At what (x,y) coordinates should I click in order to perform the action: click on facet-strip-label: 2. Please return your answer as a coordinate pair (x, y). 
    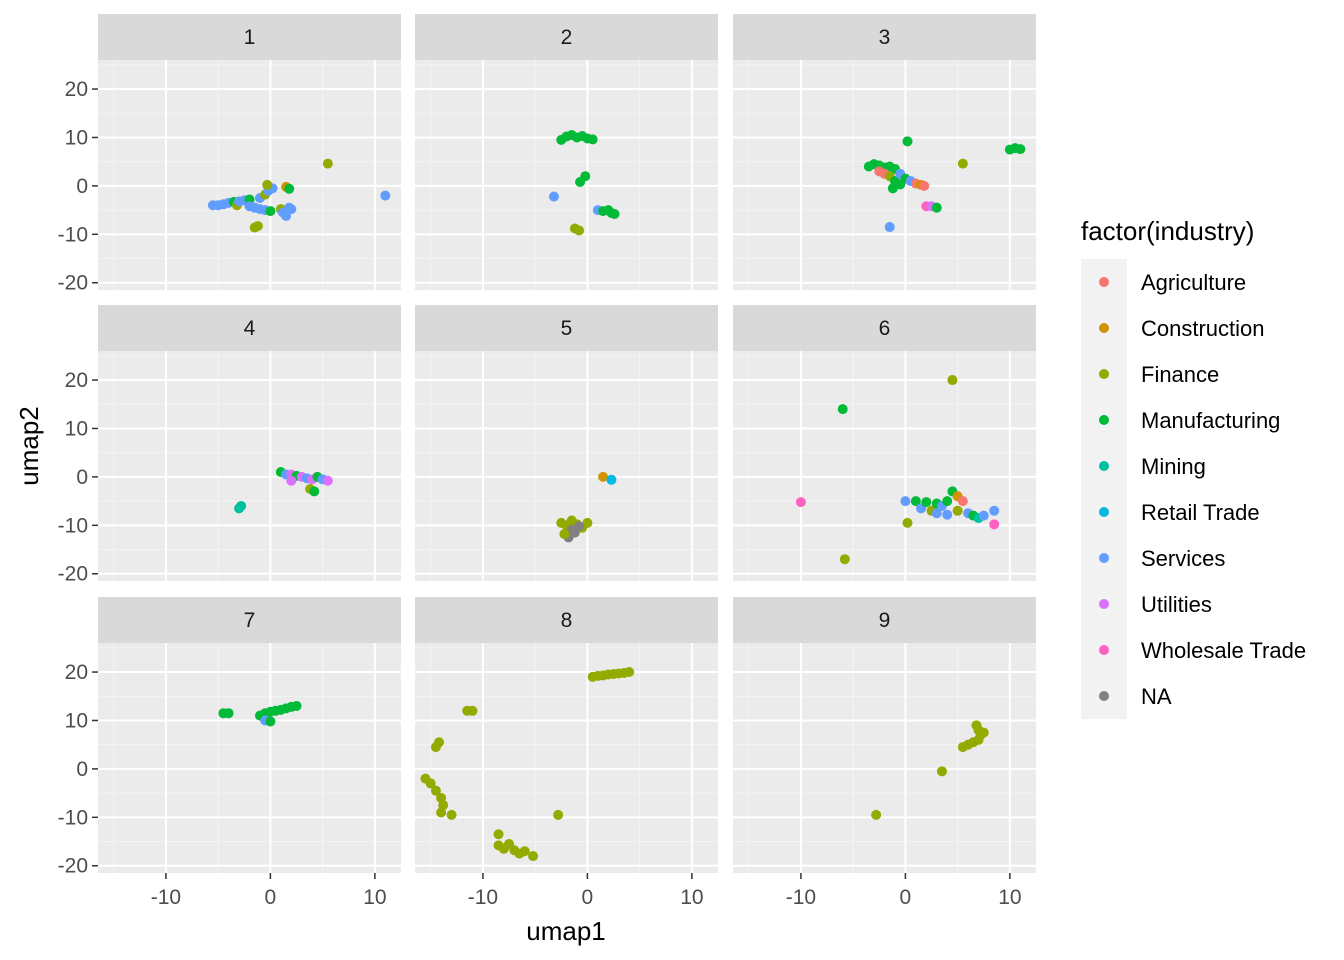
    Looking at the image, I should click on (567, 37).